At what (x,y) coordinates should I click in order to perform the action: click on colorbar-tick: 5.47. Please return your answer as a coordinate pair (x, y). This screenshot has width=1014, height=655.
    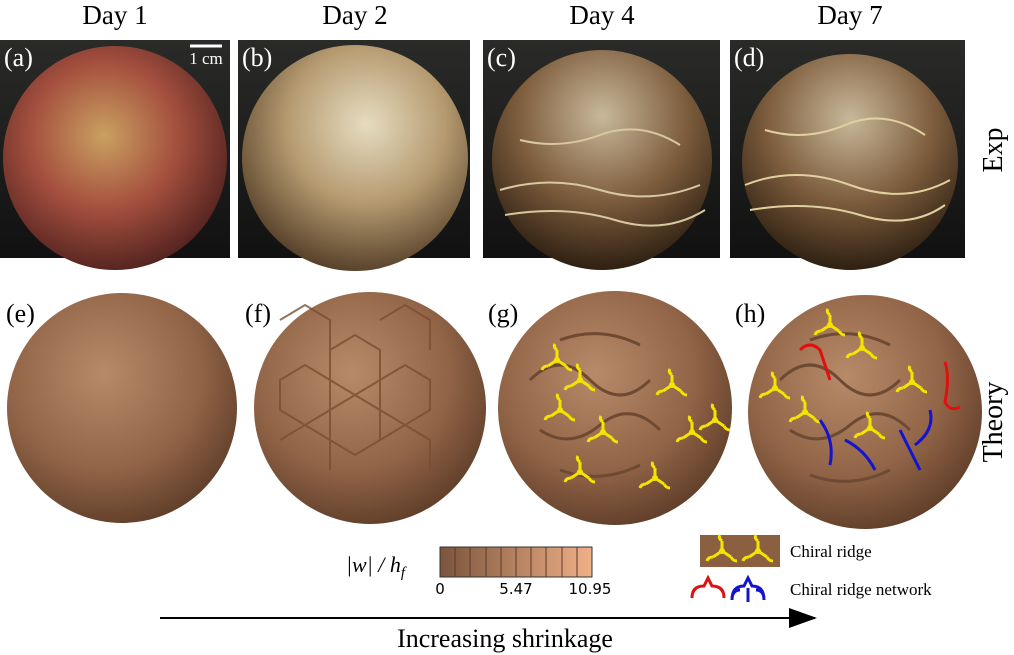
    Looking at the image, I should click on (515, 589).